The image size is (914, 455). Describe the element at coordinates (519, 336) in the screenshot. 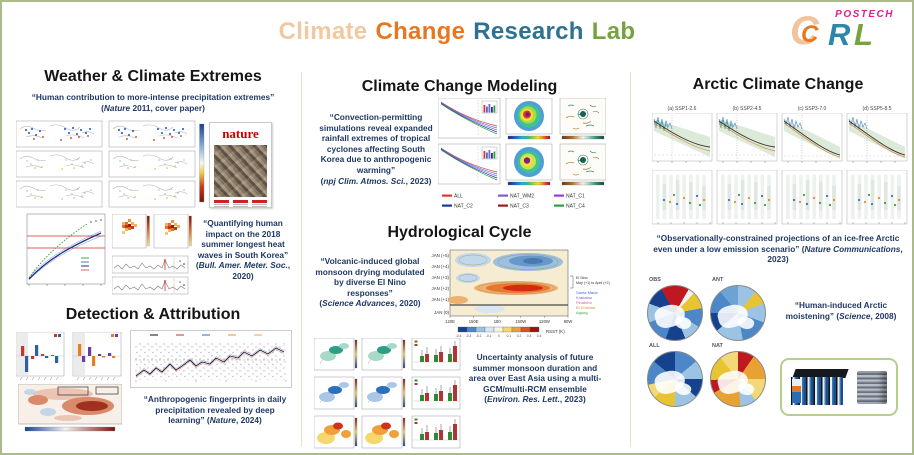

I see `colorbar-tick: 0.2` at that location.